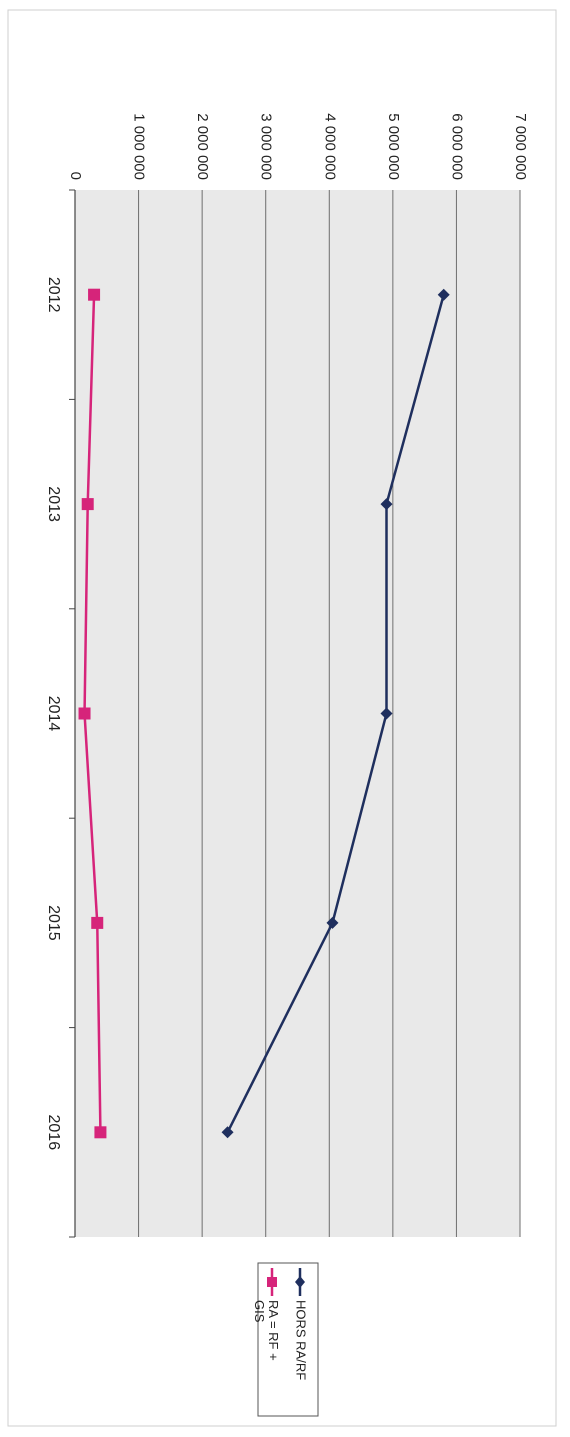  I want to click on x-tick-label: 2013, so click(53, 504).